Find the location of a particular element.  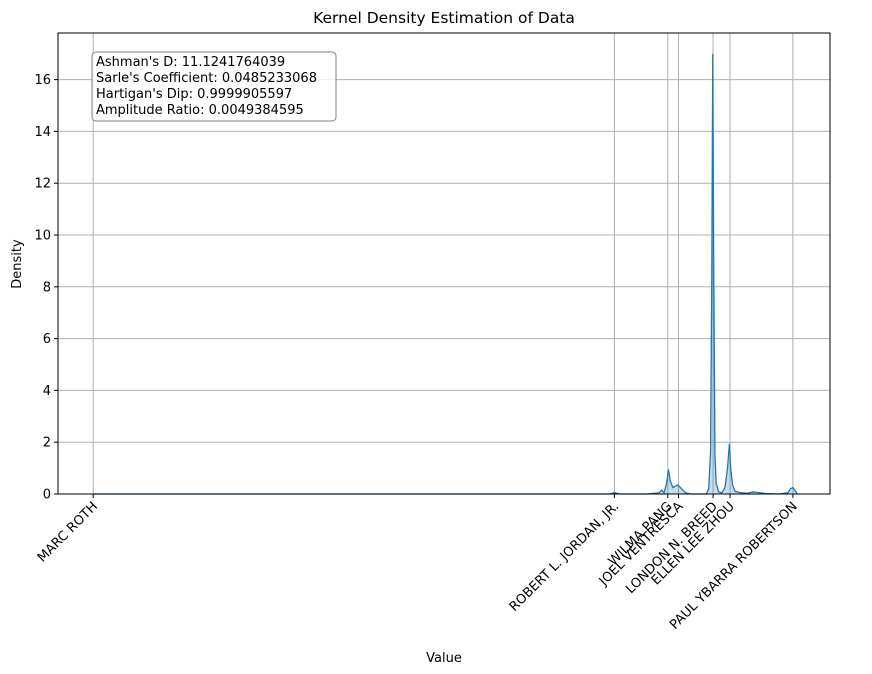

y-axis-label: Density is located at coordinates (17, 264).